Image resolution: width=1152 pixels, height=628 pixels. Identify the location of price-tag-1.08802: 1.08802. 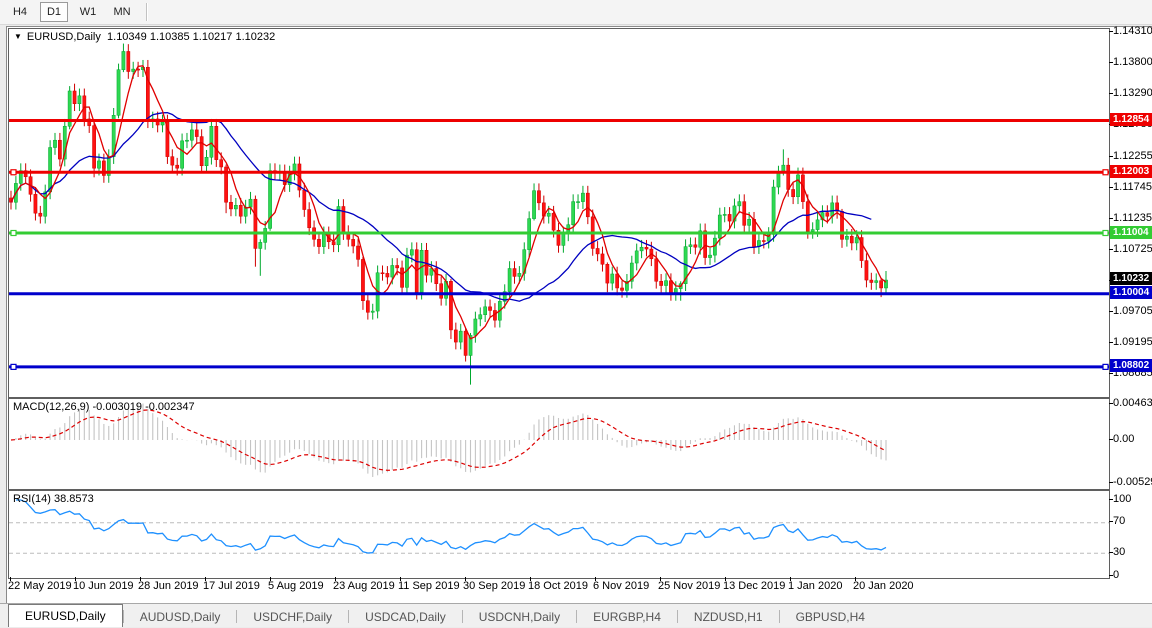
(1131, 366).